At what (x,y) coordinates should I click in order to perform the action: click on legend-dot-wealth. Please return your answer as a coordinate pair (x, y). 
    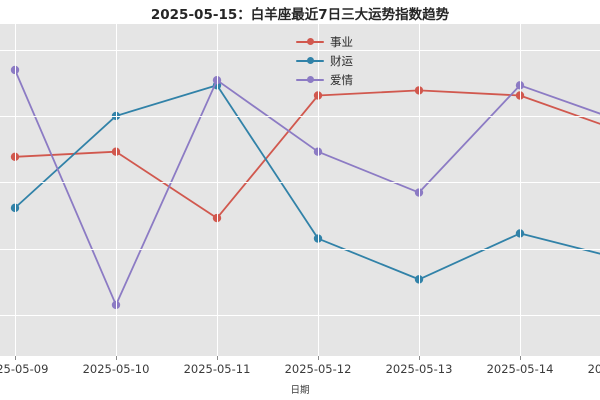
    Looking at the image, I should click on (310, 60).